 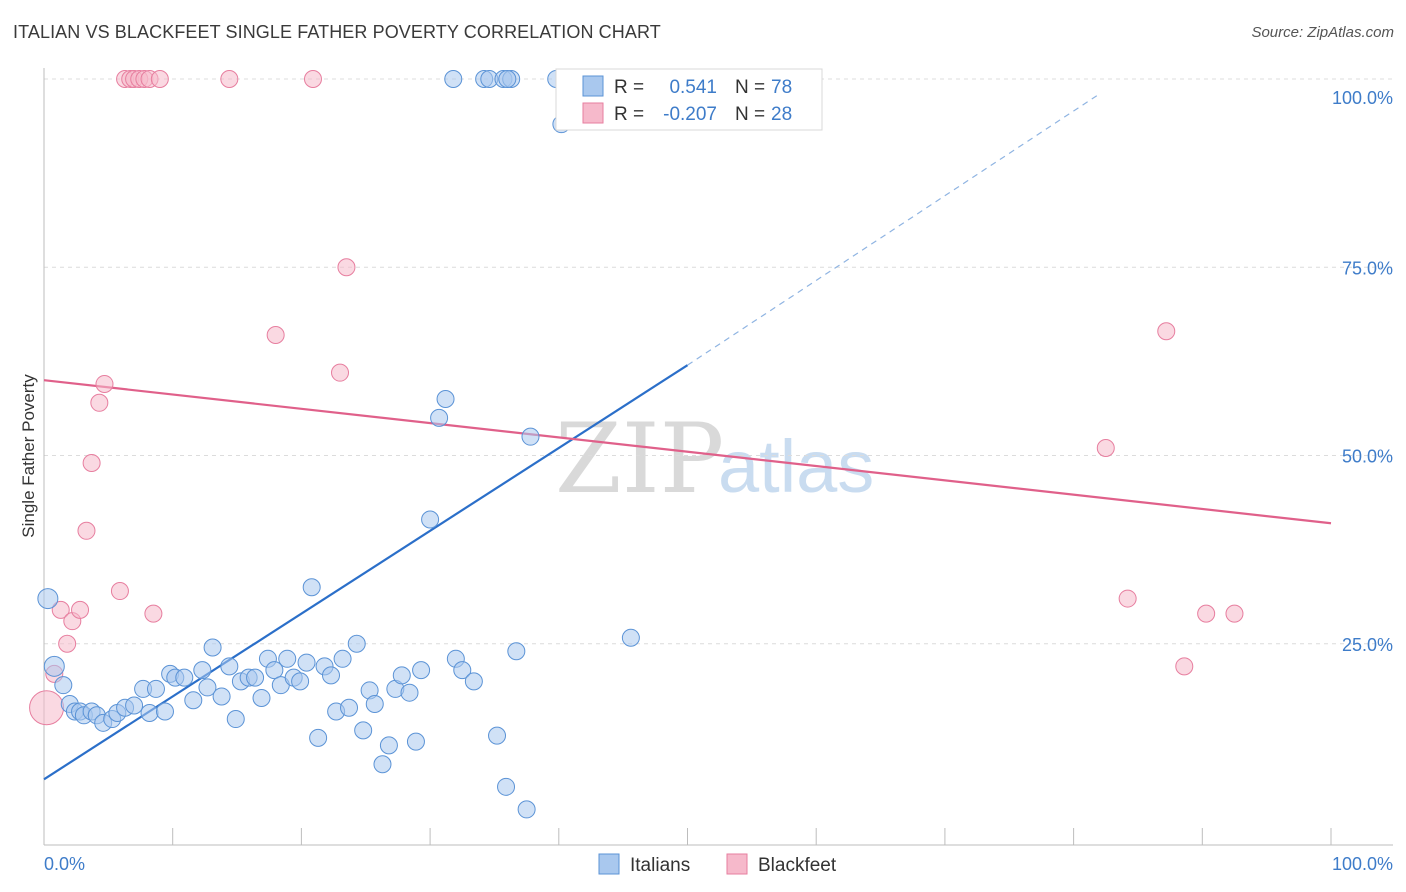 What do you see at coordinates (64, 864) in the screenshot?
I see `x-tick-label-min: 0.0%` at bounding box center [64, 864].